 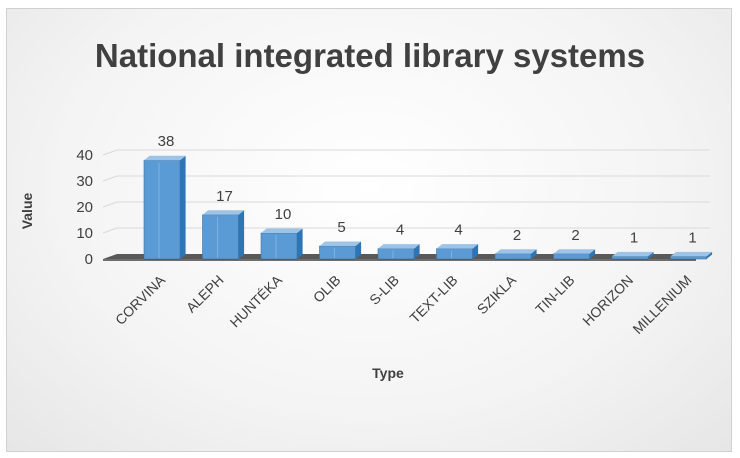 What do you see at coordinates (84, 181) in the screenshot?
I see `y-tick-label: 30` at bounding box center [84, 181].